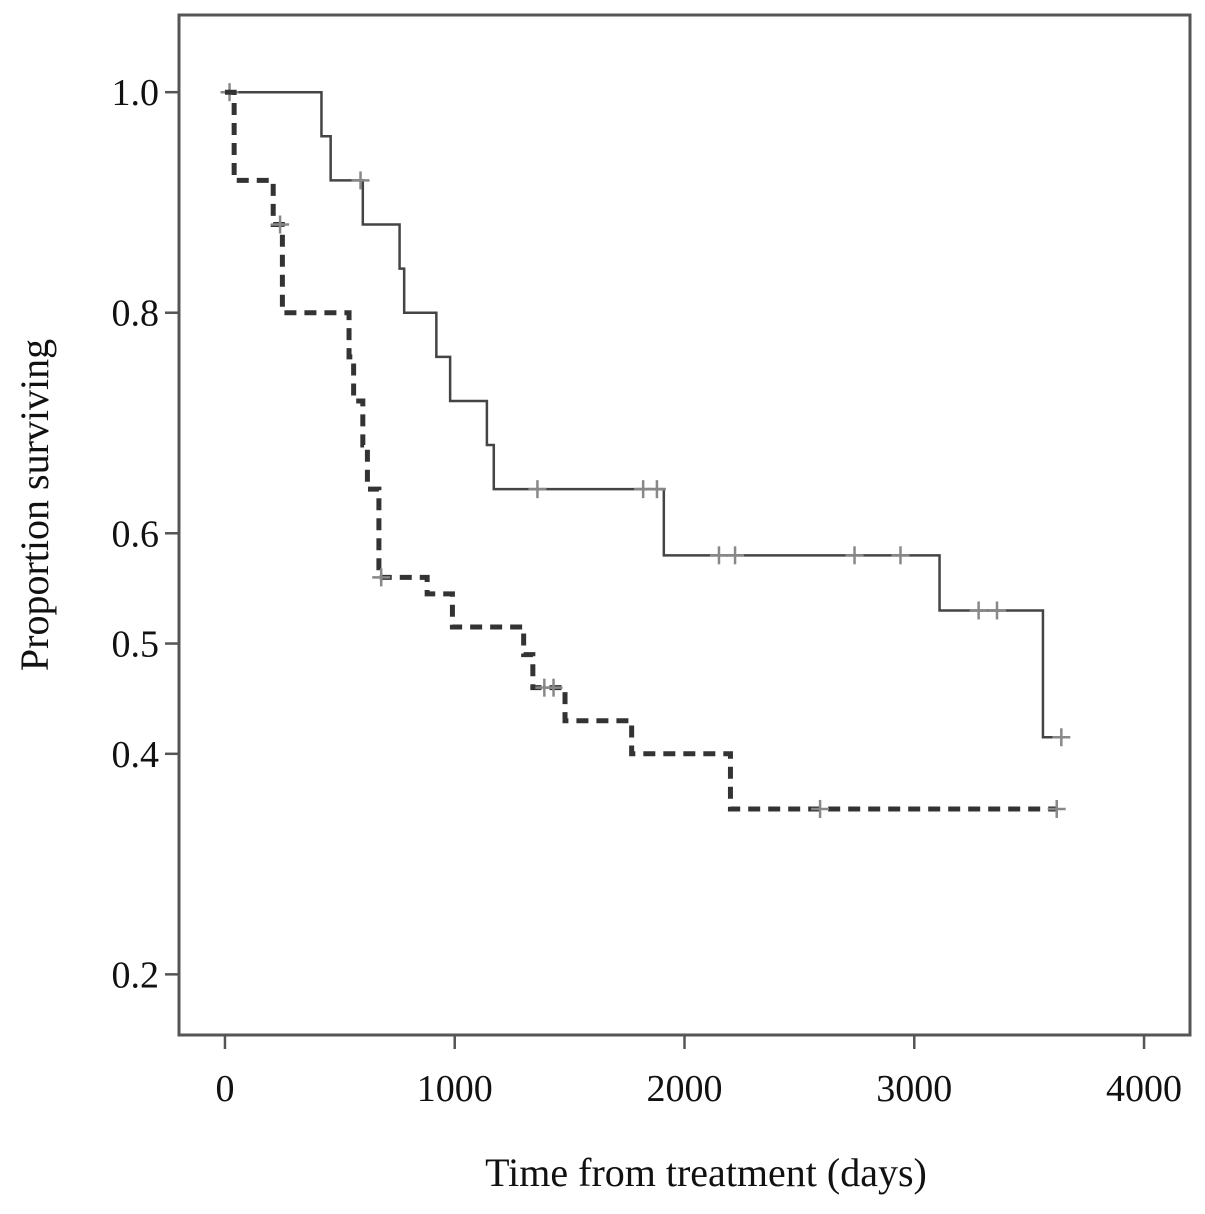 The width and height of the screenshot is (1205, 1214). I want to click on y-tick-label: 0.8, so click(136, 314).